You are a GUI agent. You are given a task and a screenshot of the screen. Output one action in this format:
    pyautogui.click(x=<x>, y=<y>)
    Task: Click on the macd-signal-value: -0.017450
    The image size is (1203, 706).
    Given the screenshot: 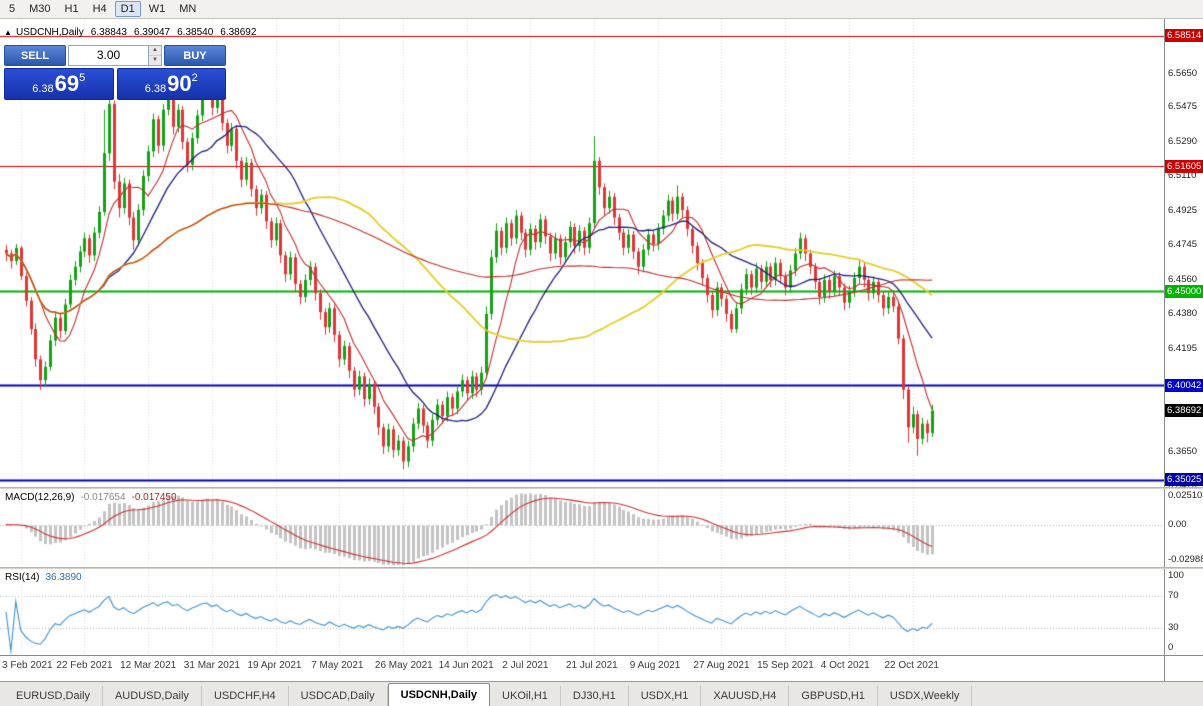 What is the action you would take?
    pyautogui.click(x=154, y=497)
    